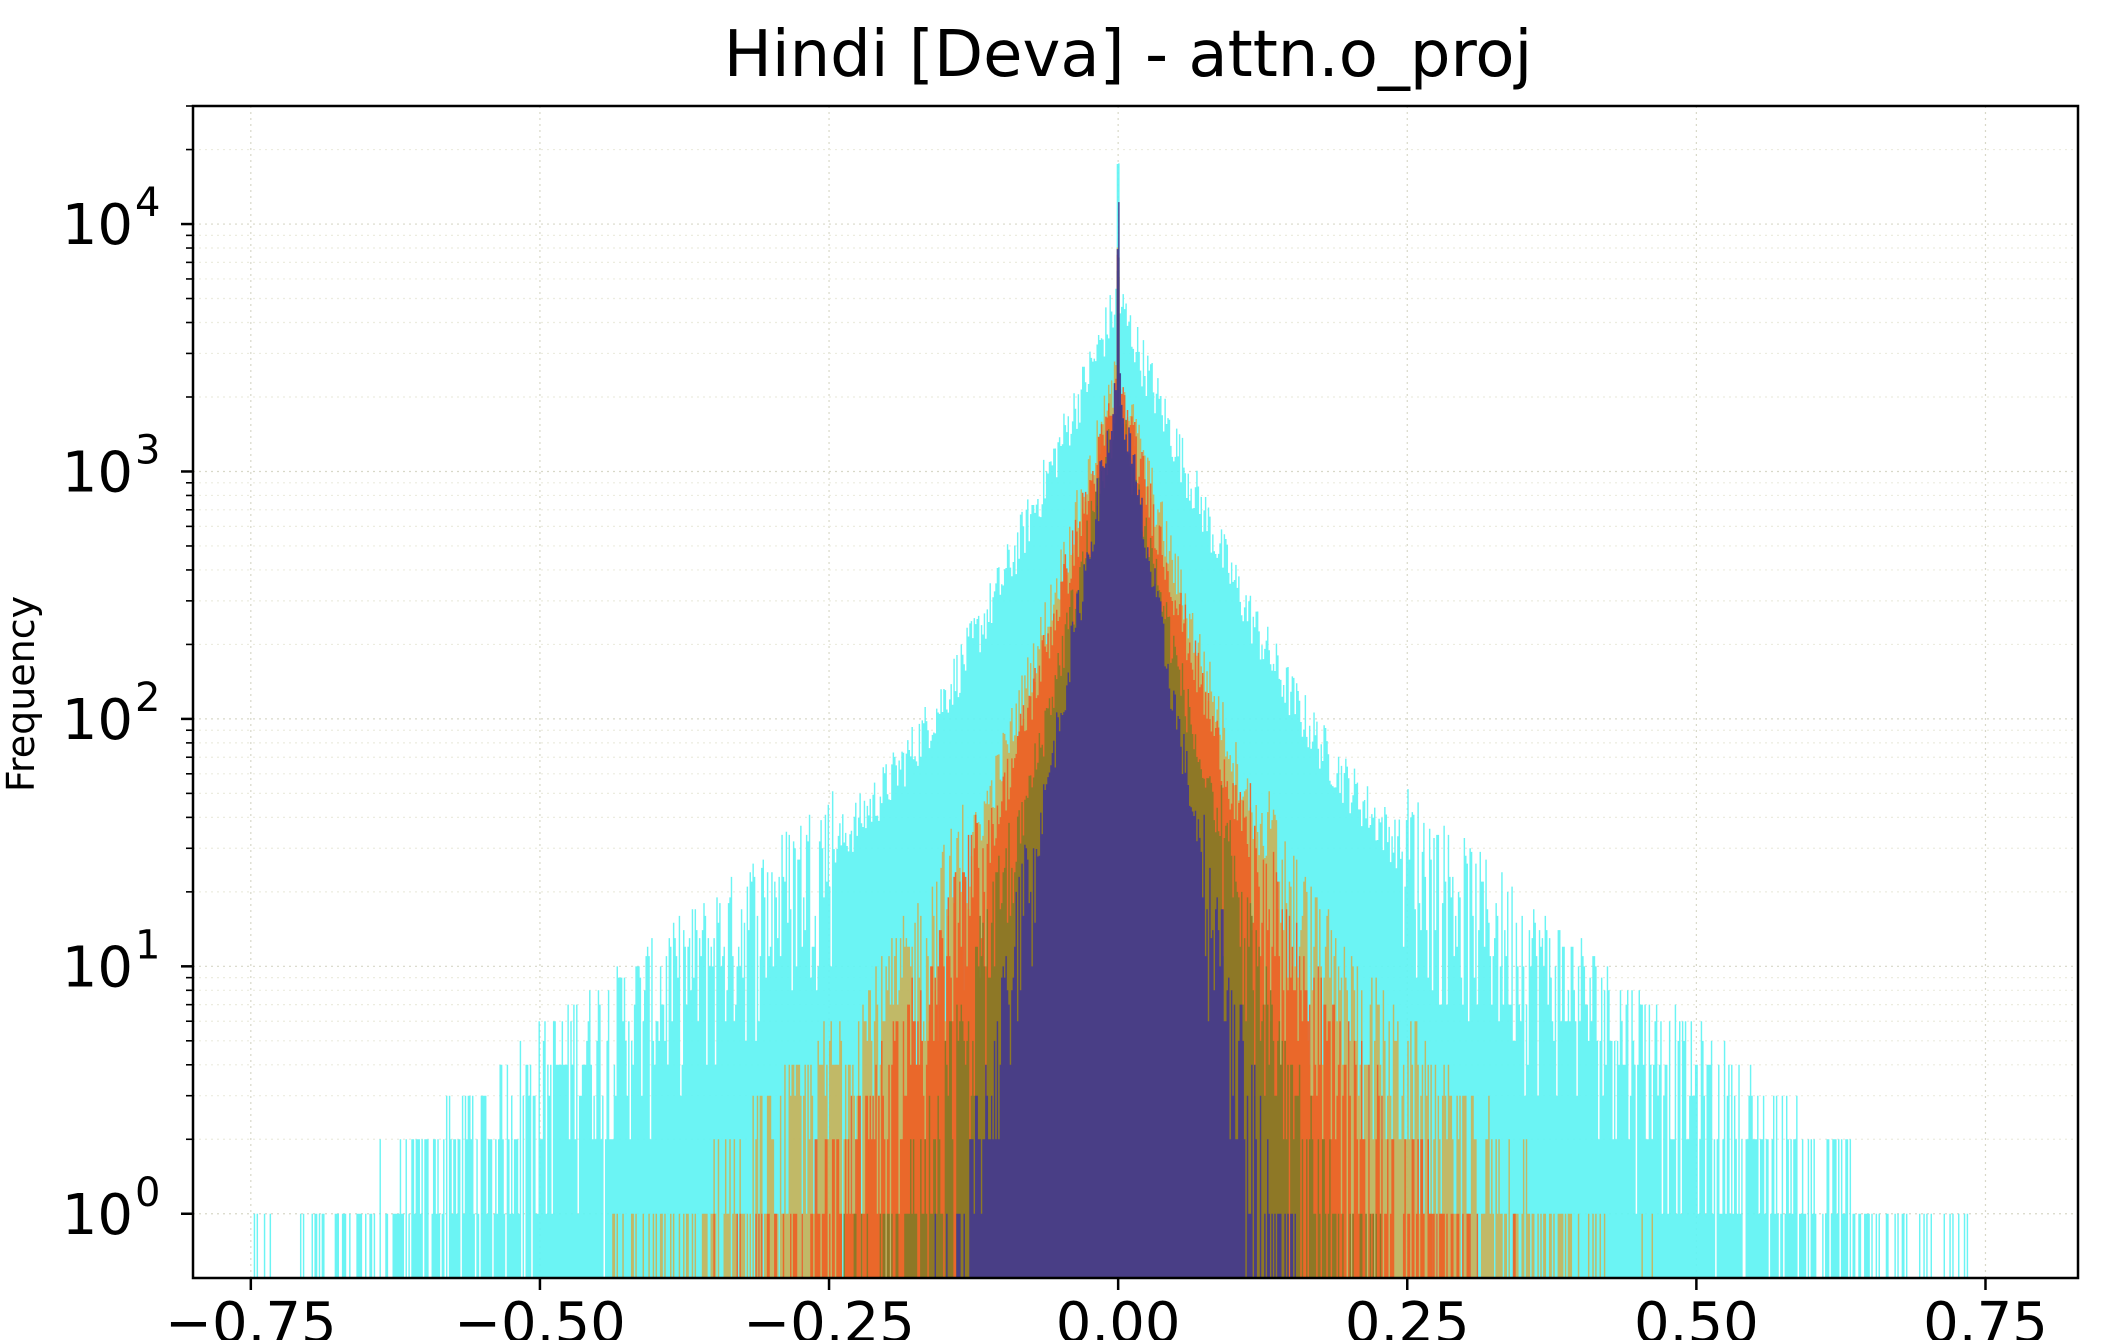 The width and height of the screenshot is (2120, 1340). I want to click on x-tick-label: −0.50, so click(540, 1315).